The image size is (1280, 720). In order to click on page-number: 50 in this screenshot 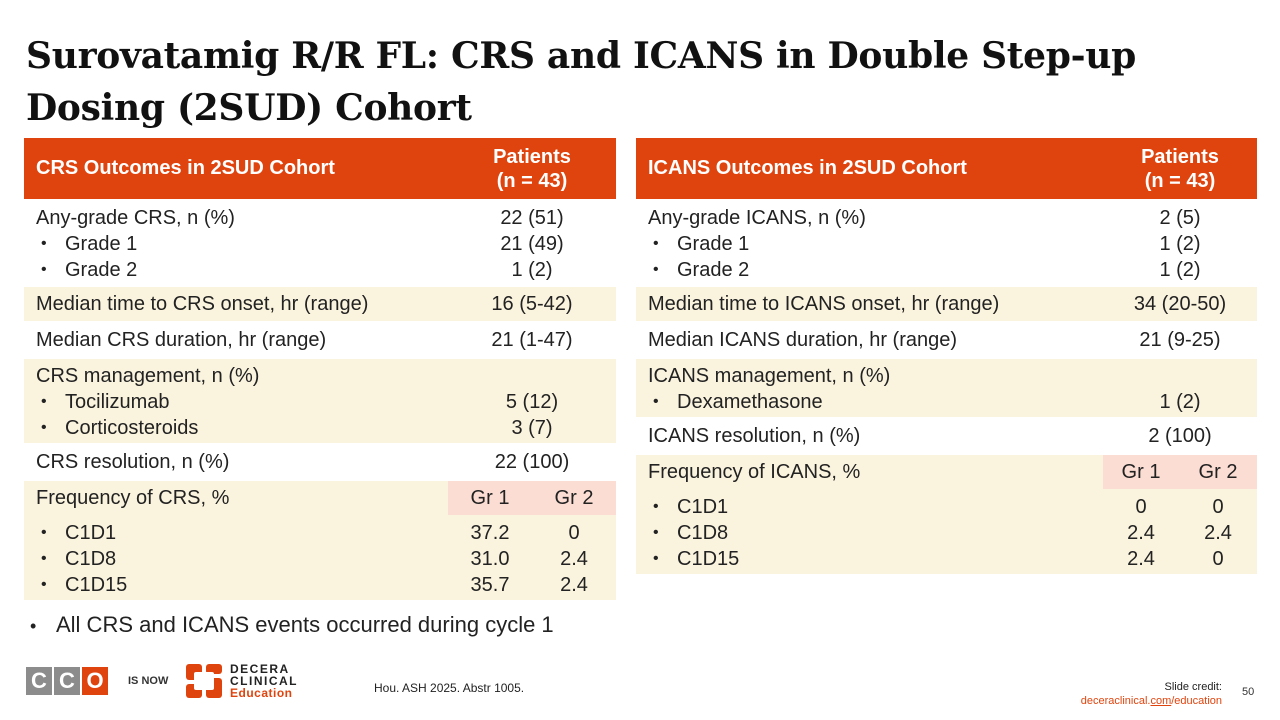, I will do `click(1248, 692)`.